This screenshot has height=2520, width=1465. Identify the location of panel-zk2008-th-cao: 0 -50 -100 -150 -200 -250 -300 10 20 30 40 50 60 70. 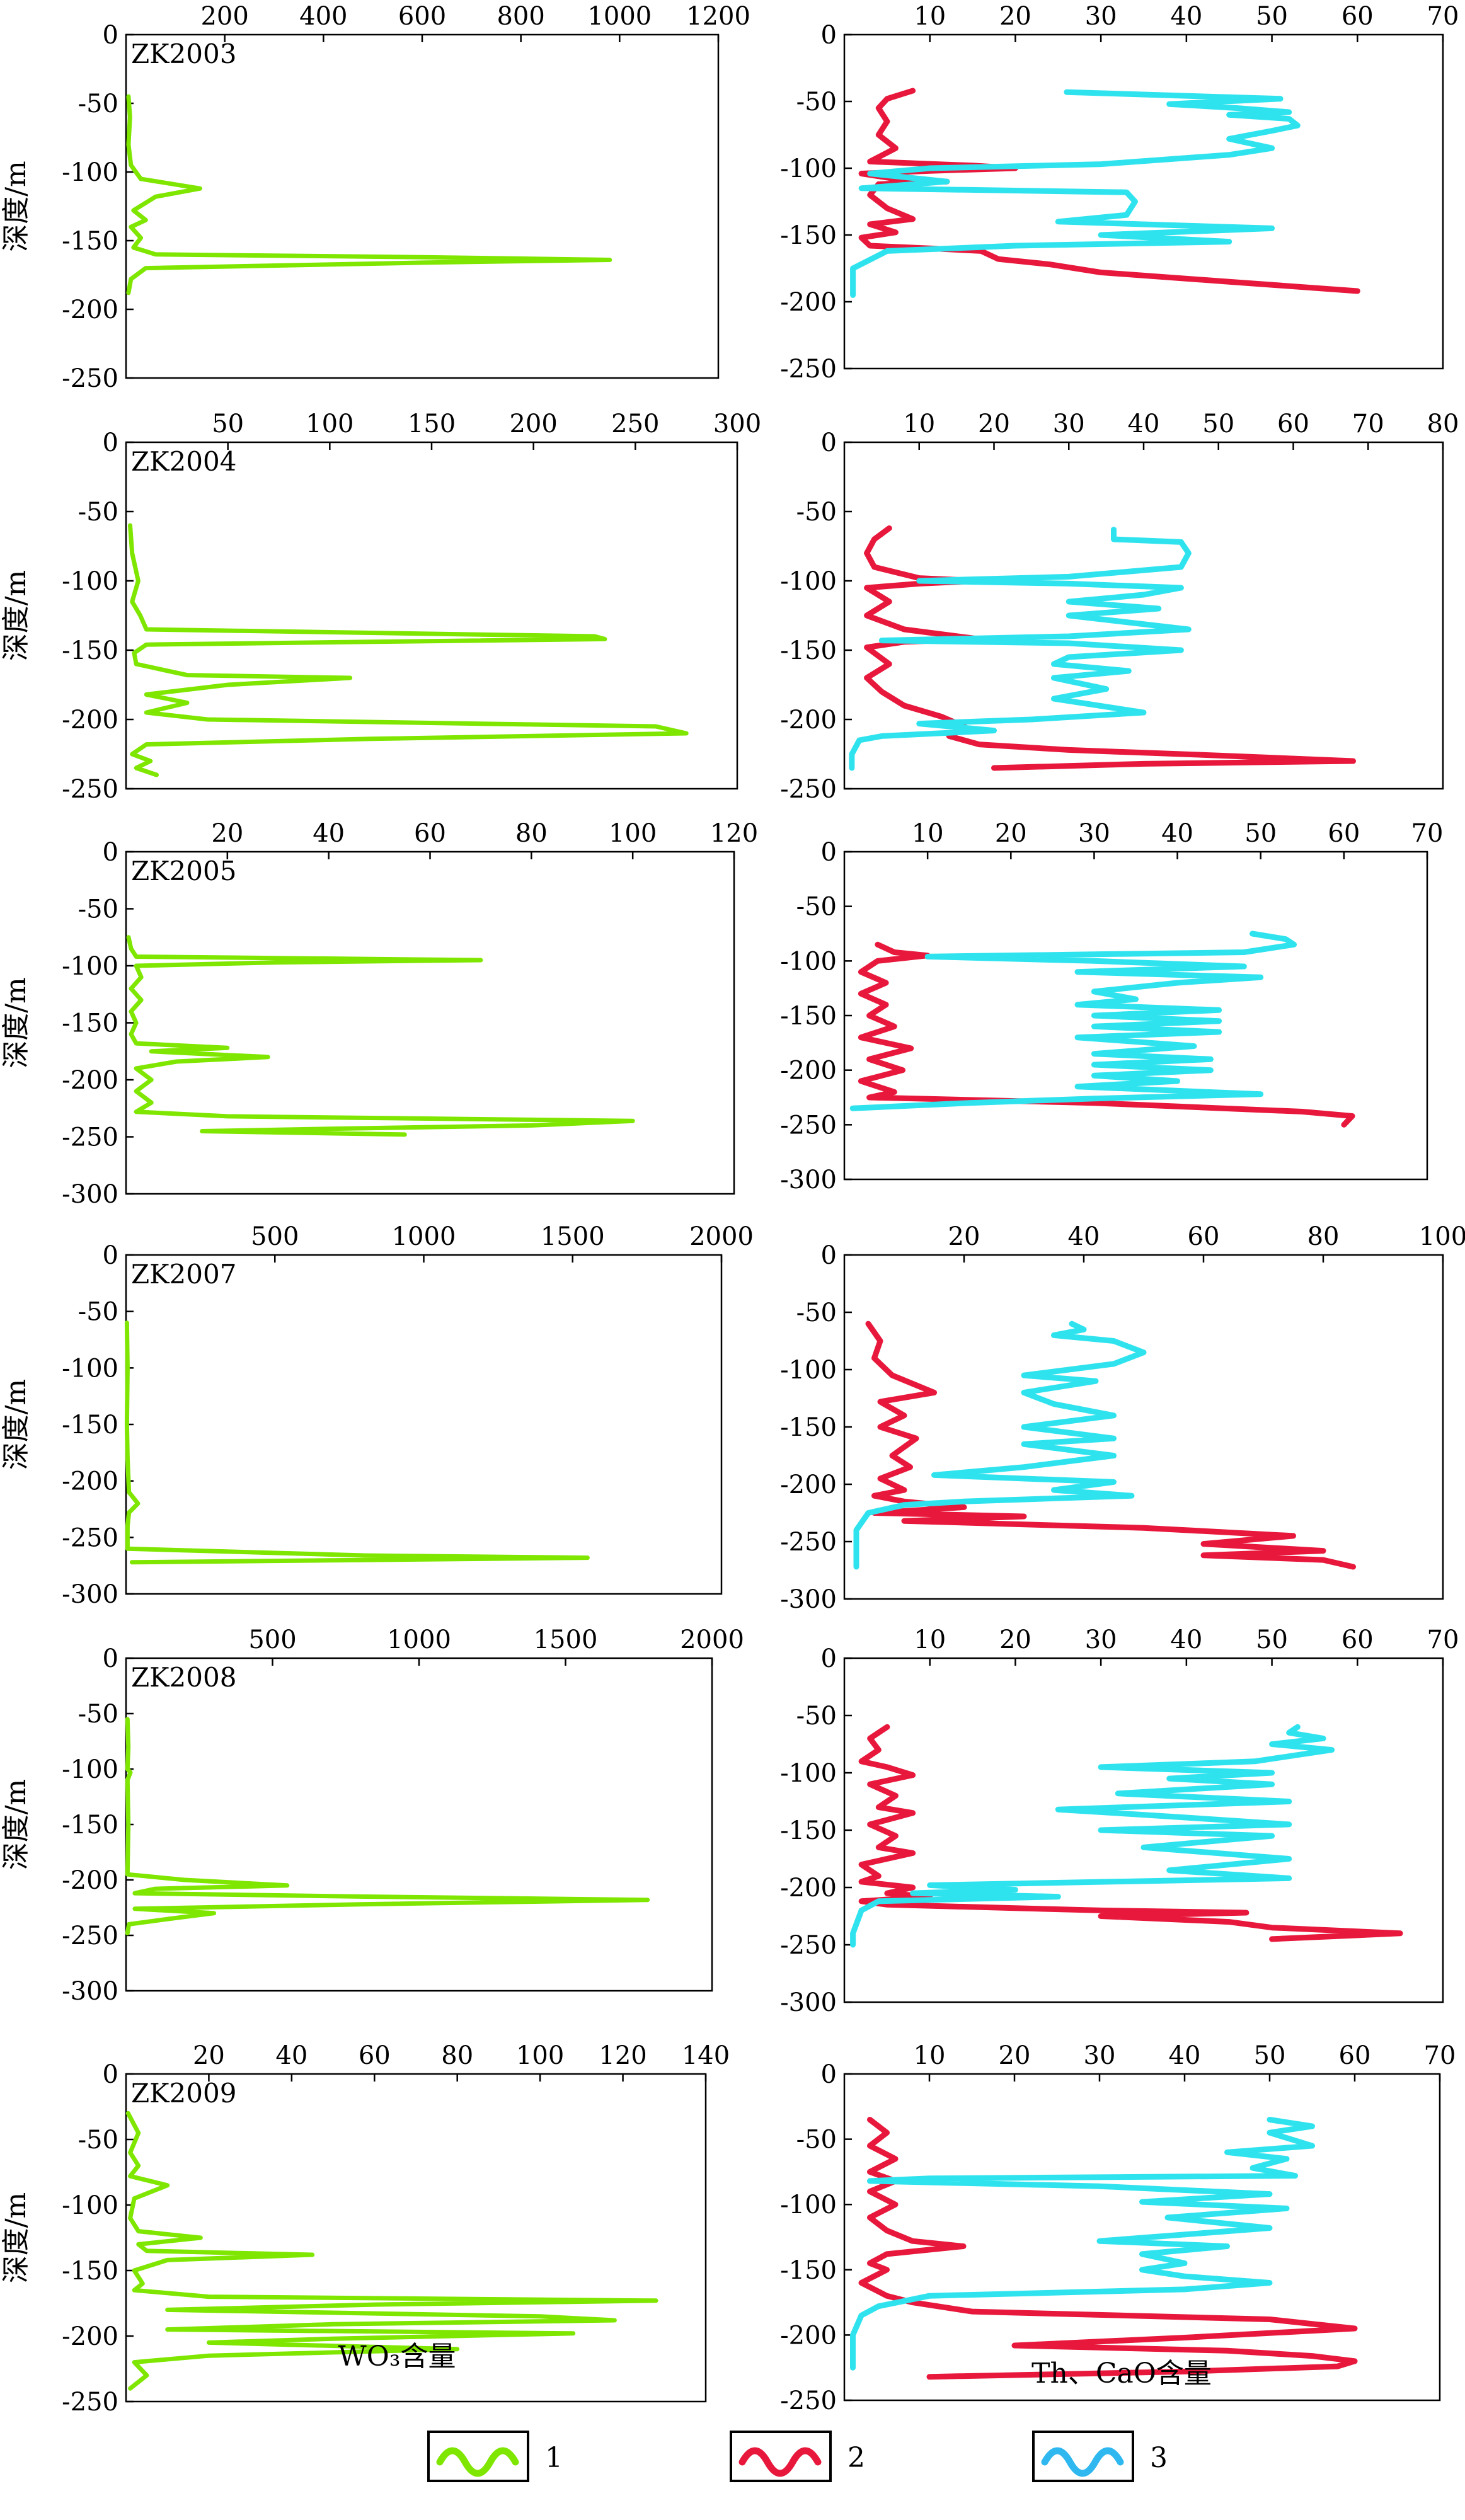
(1120, 1821).